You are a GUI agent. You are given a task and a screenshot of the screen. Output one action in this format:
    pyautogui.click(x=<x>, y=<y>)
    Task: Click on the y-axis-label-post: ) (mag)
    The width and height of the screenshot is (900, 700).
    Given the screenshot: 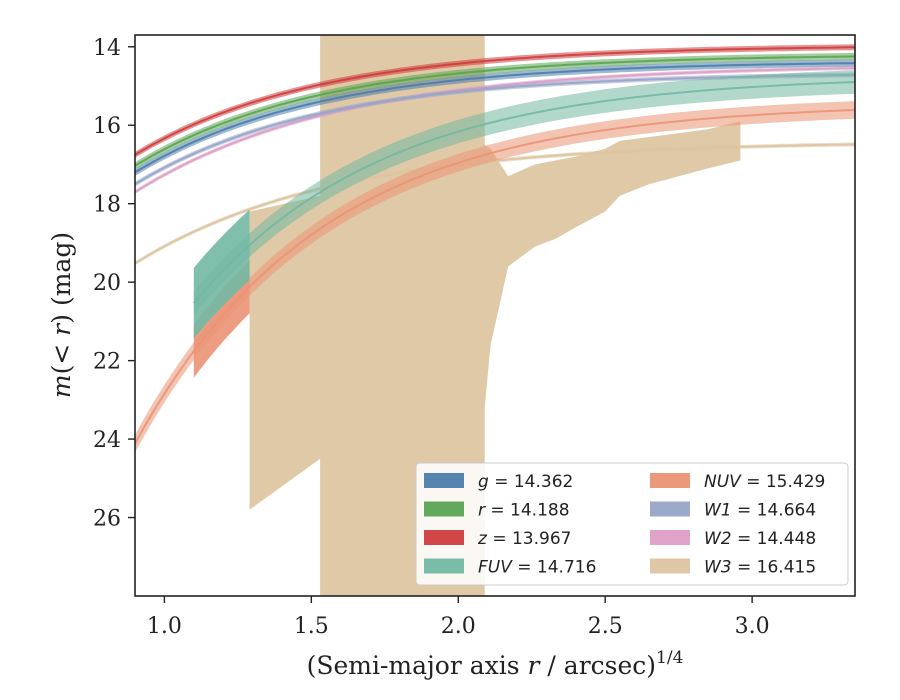 What is the action you would take?
    pyautogui.click(x=61, y=278)
    